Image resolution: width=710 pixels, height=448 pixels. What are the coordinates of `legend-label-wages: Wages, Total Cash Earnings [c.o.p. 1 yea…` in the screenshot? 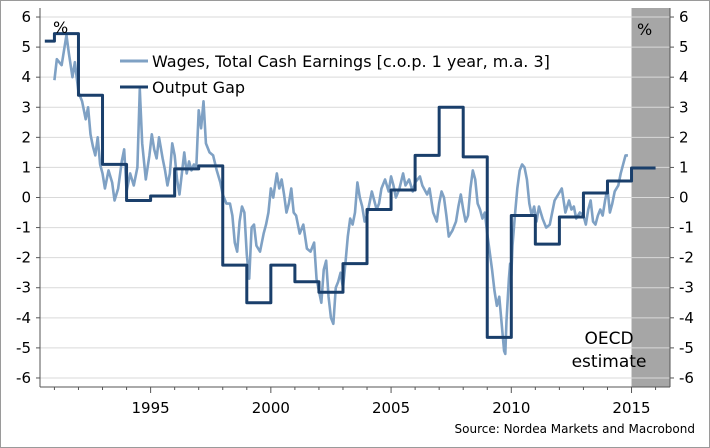 It's located at (351, 61).